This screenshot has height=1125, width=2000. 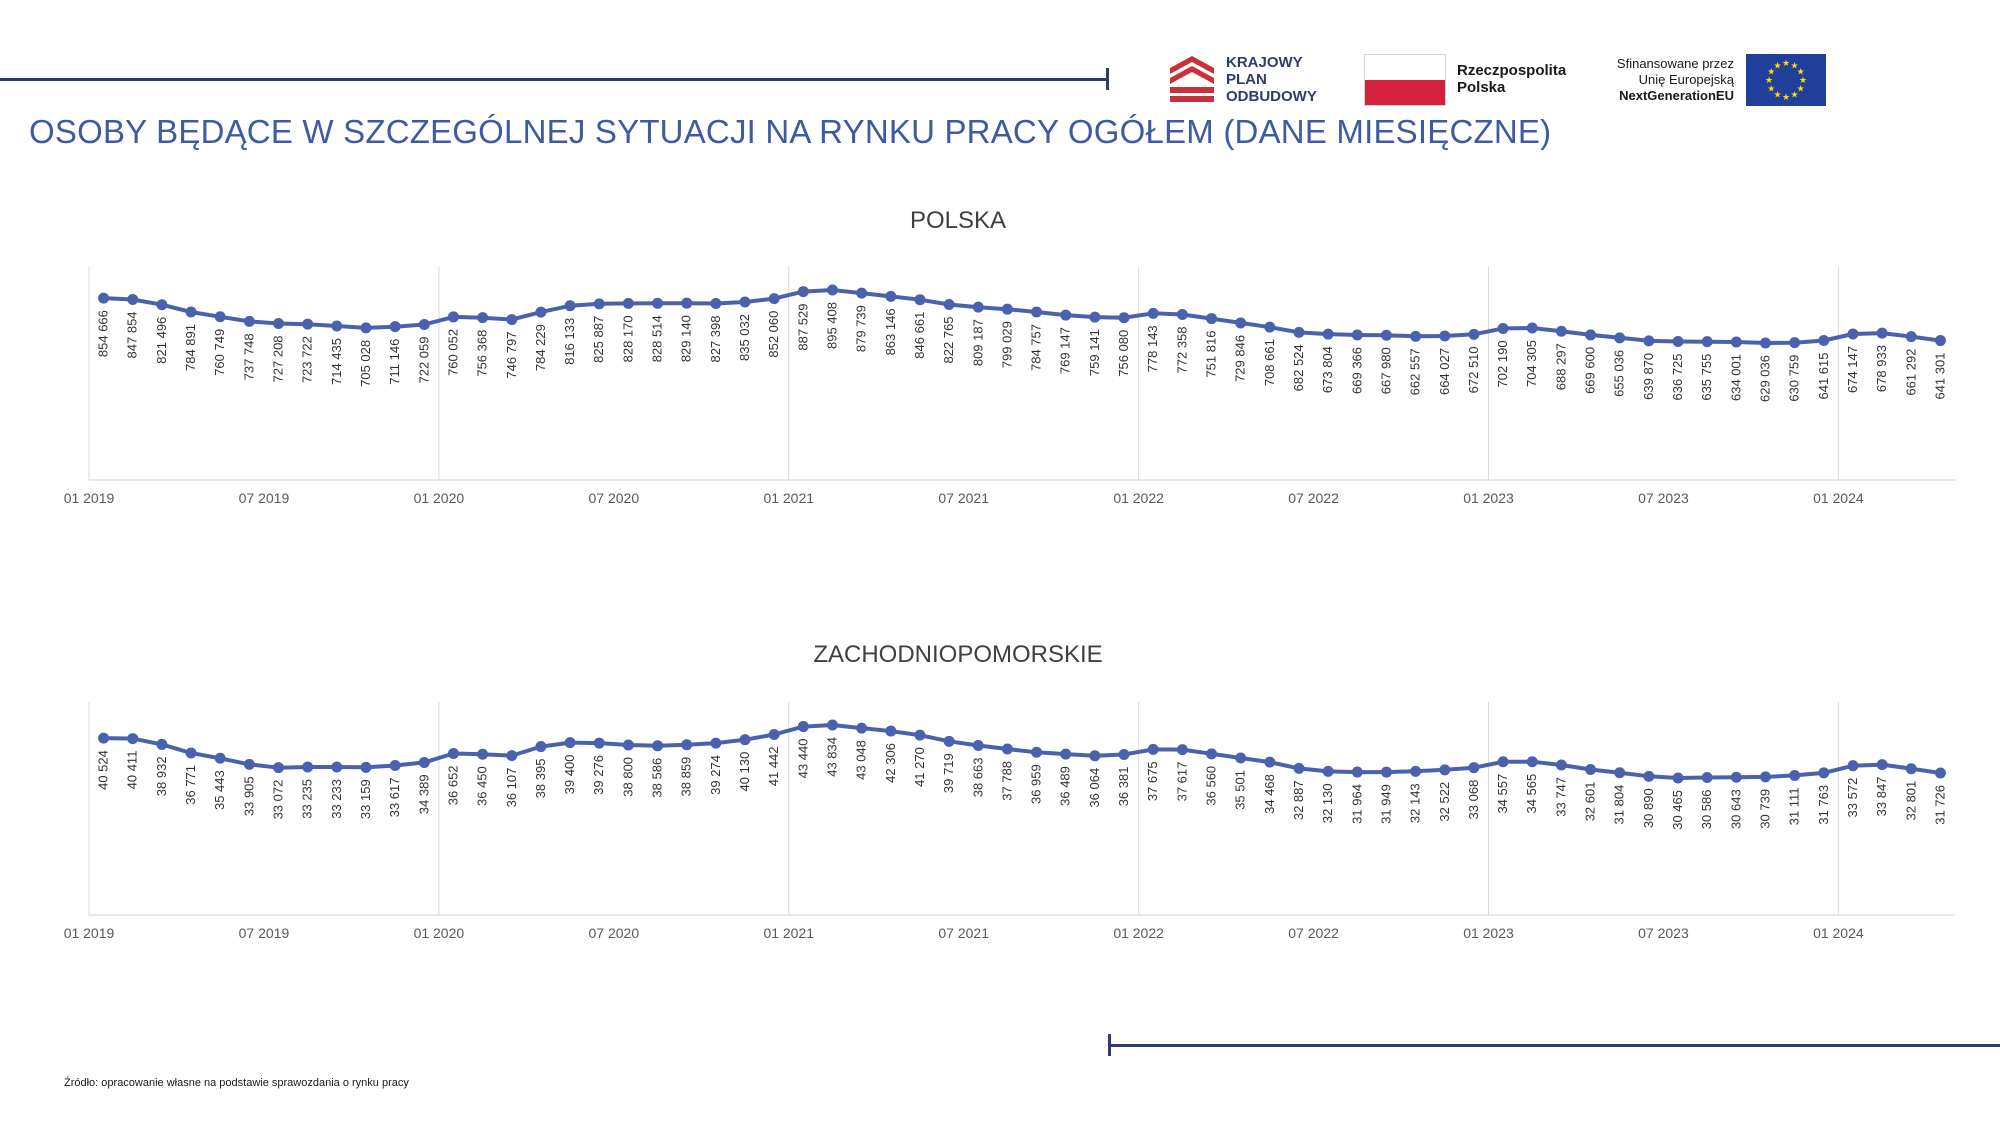 I want to click on rp-logo-line1: Rzeczpospolita, so click(x=1512, y=70).